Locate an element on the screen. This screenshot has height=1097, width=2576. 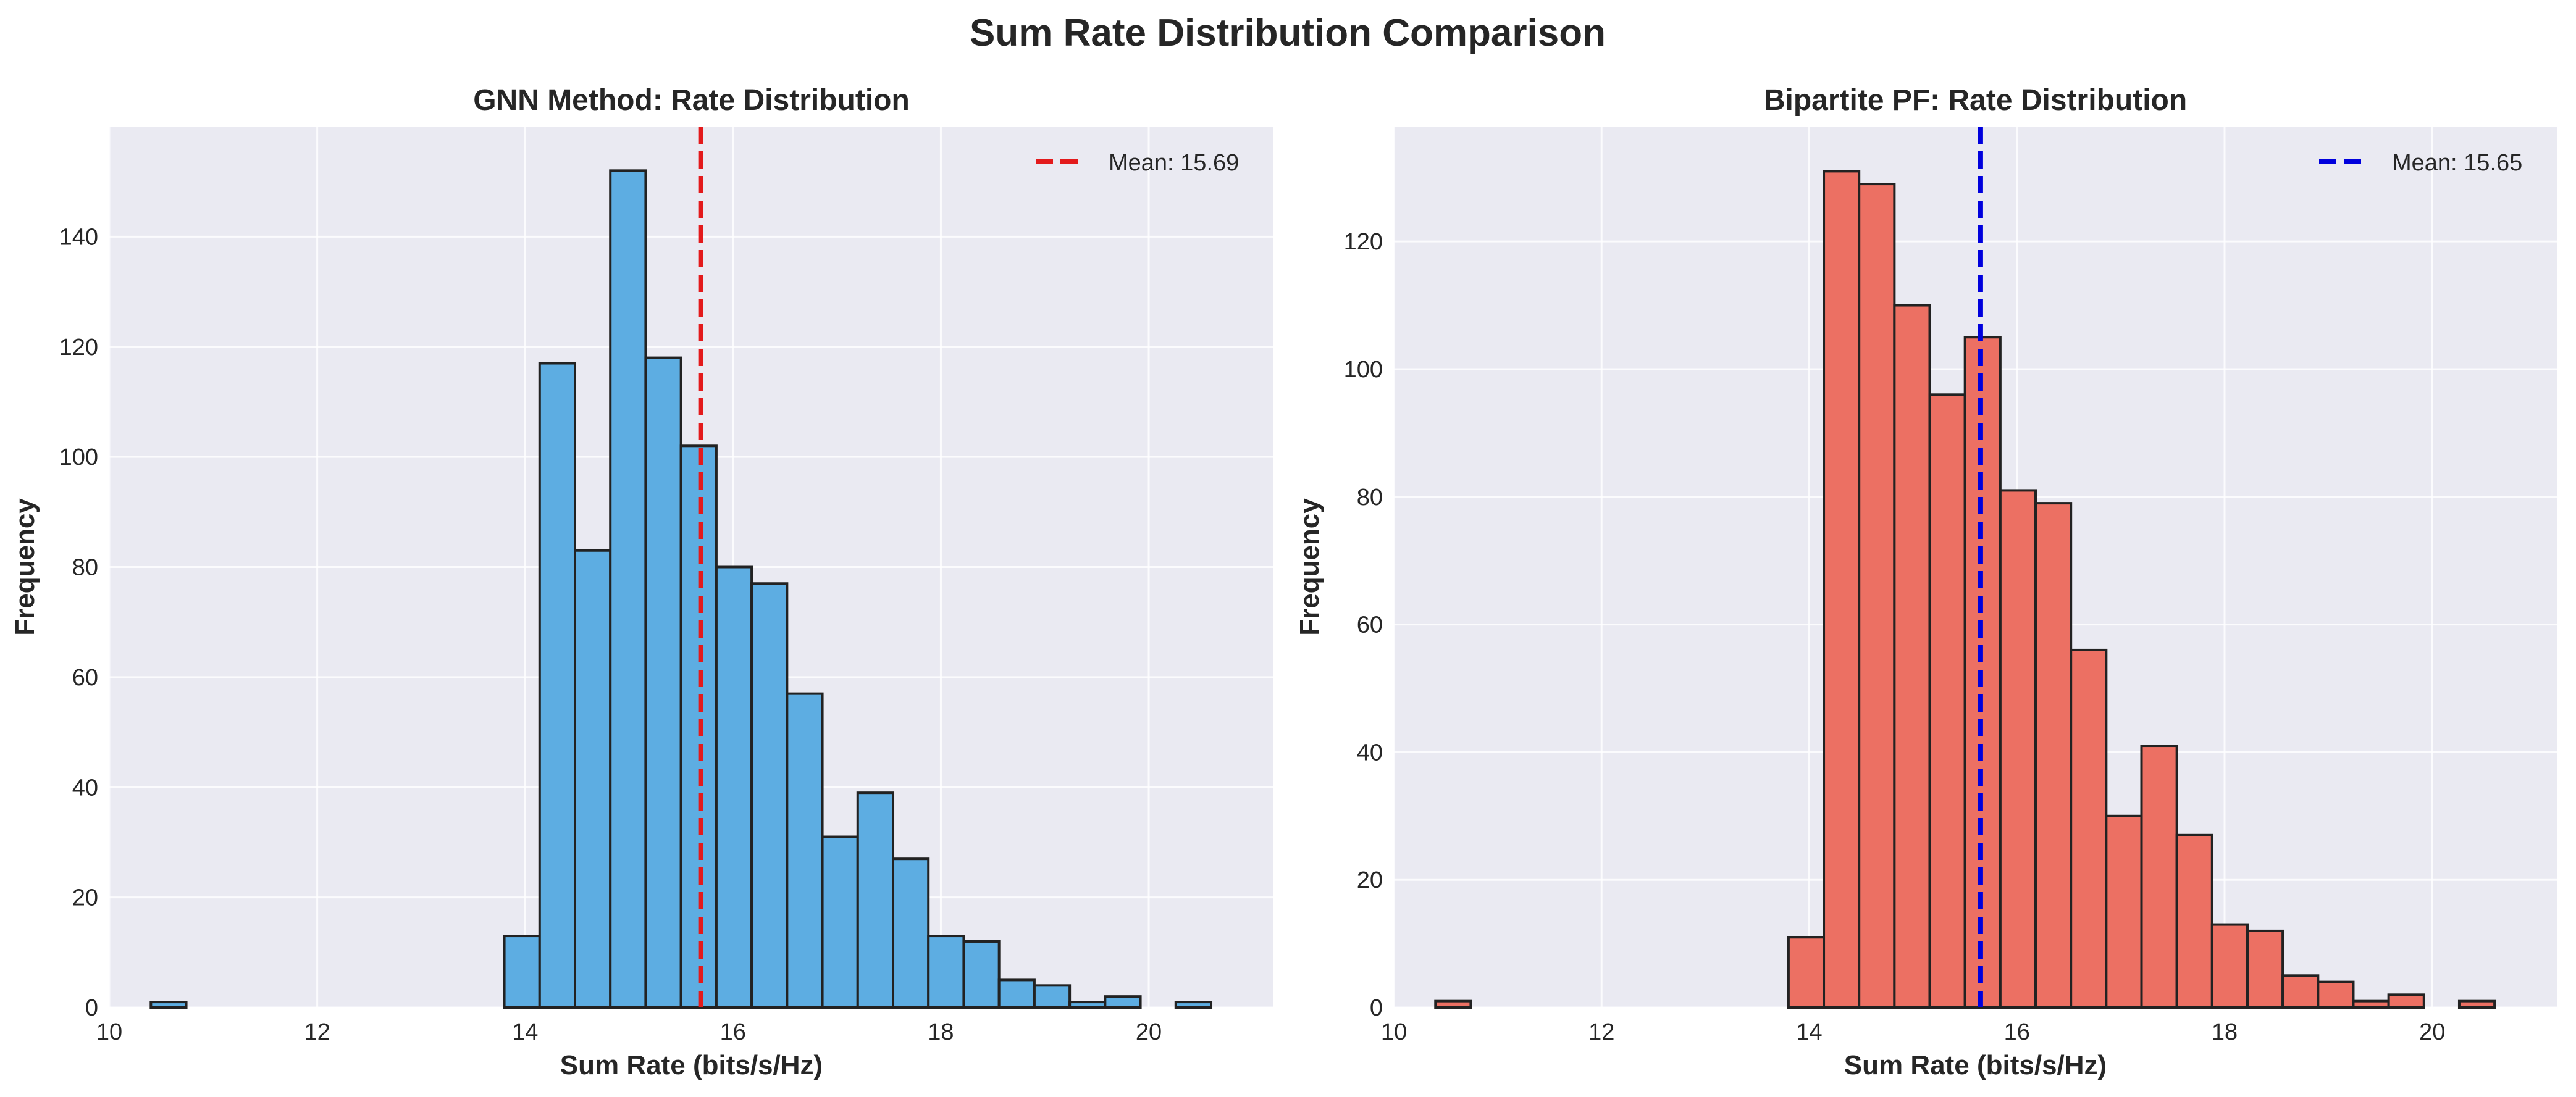
legend-label: Mean: 15.69 is located at coordinates (1174, 163).